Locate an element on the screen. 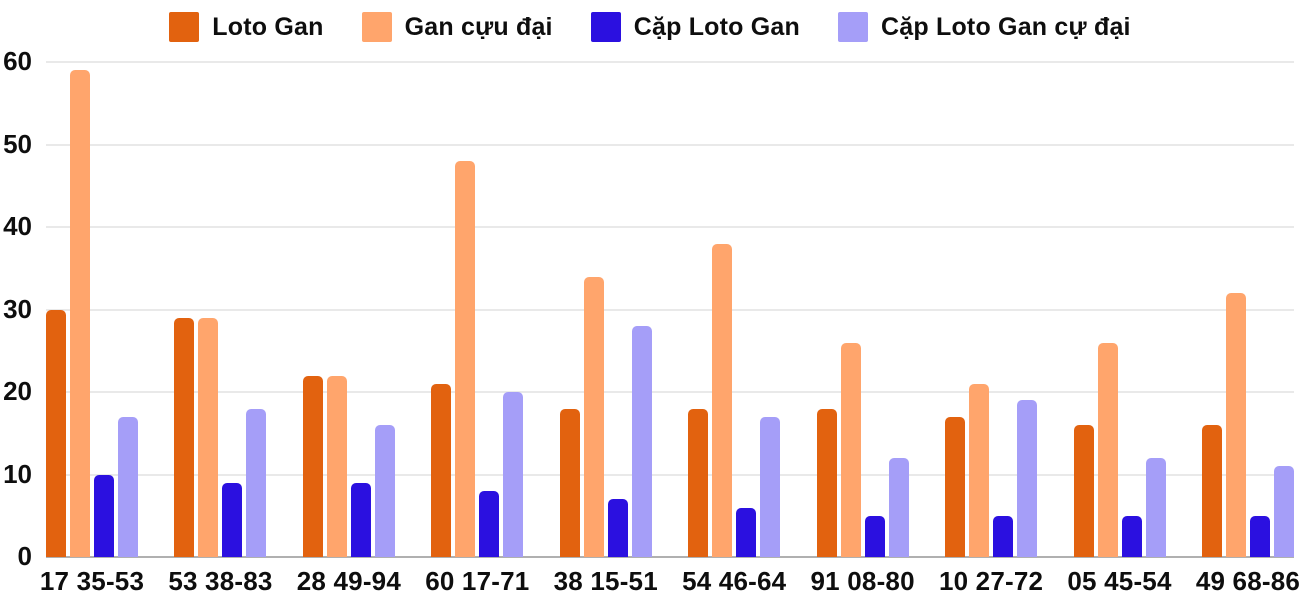 This screenshot has height=600, width=1300. legend-label: Gan cựu đại is located at coordinates (478, 26).